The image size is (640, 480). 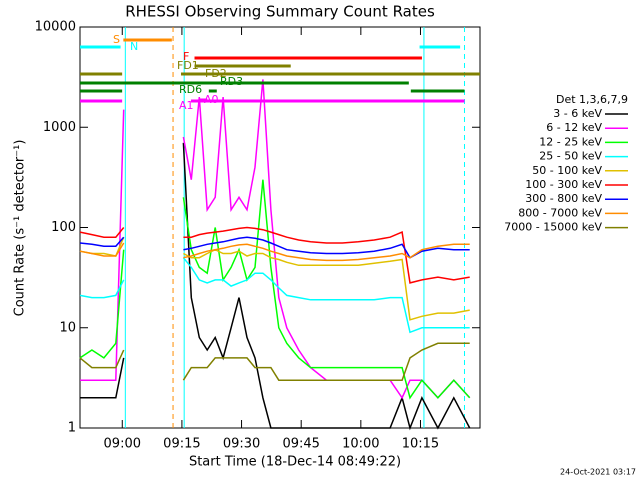 What do you see at coordinates (186, 105) in the screenshot?
I see `flag-label: A1` at bounding box center [186, 105].